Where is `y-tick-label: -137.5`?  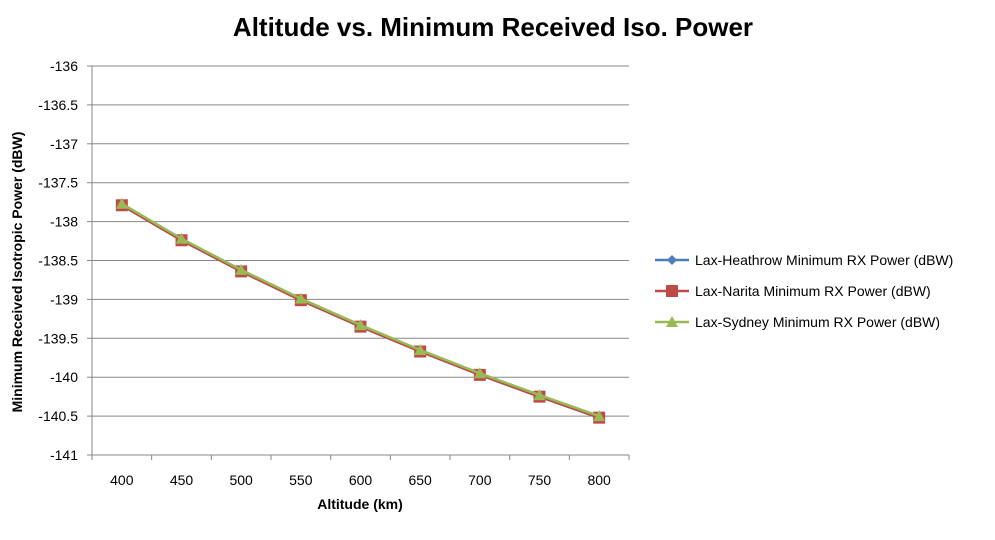 y-tick-label: -137.5 is located at coordinates (58, 183).